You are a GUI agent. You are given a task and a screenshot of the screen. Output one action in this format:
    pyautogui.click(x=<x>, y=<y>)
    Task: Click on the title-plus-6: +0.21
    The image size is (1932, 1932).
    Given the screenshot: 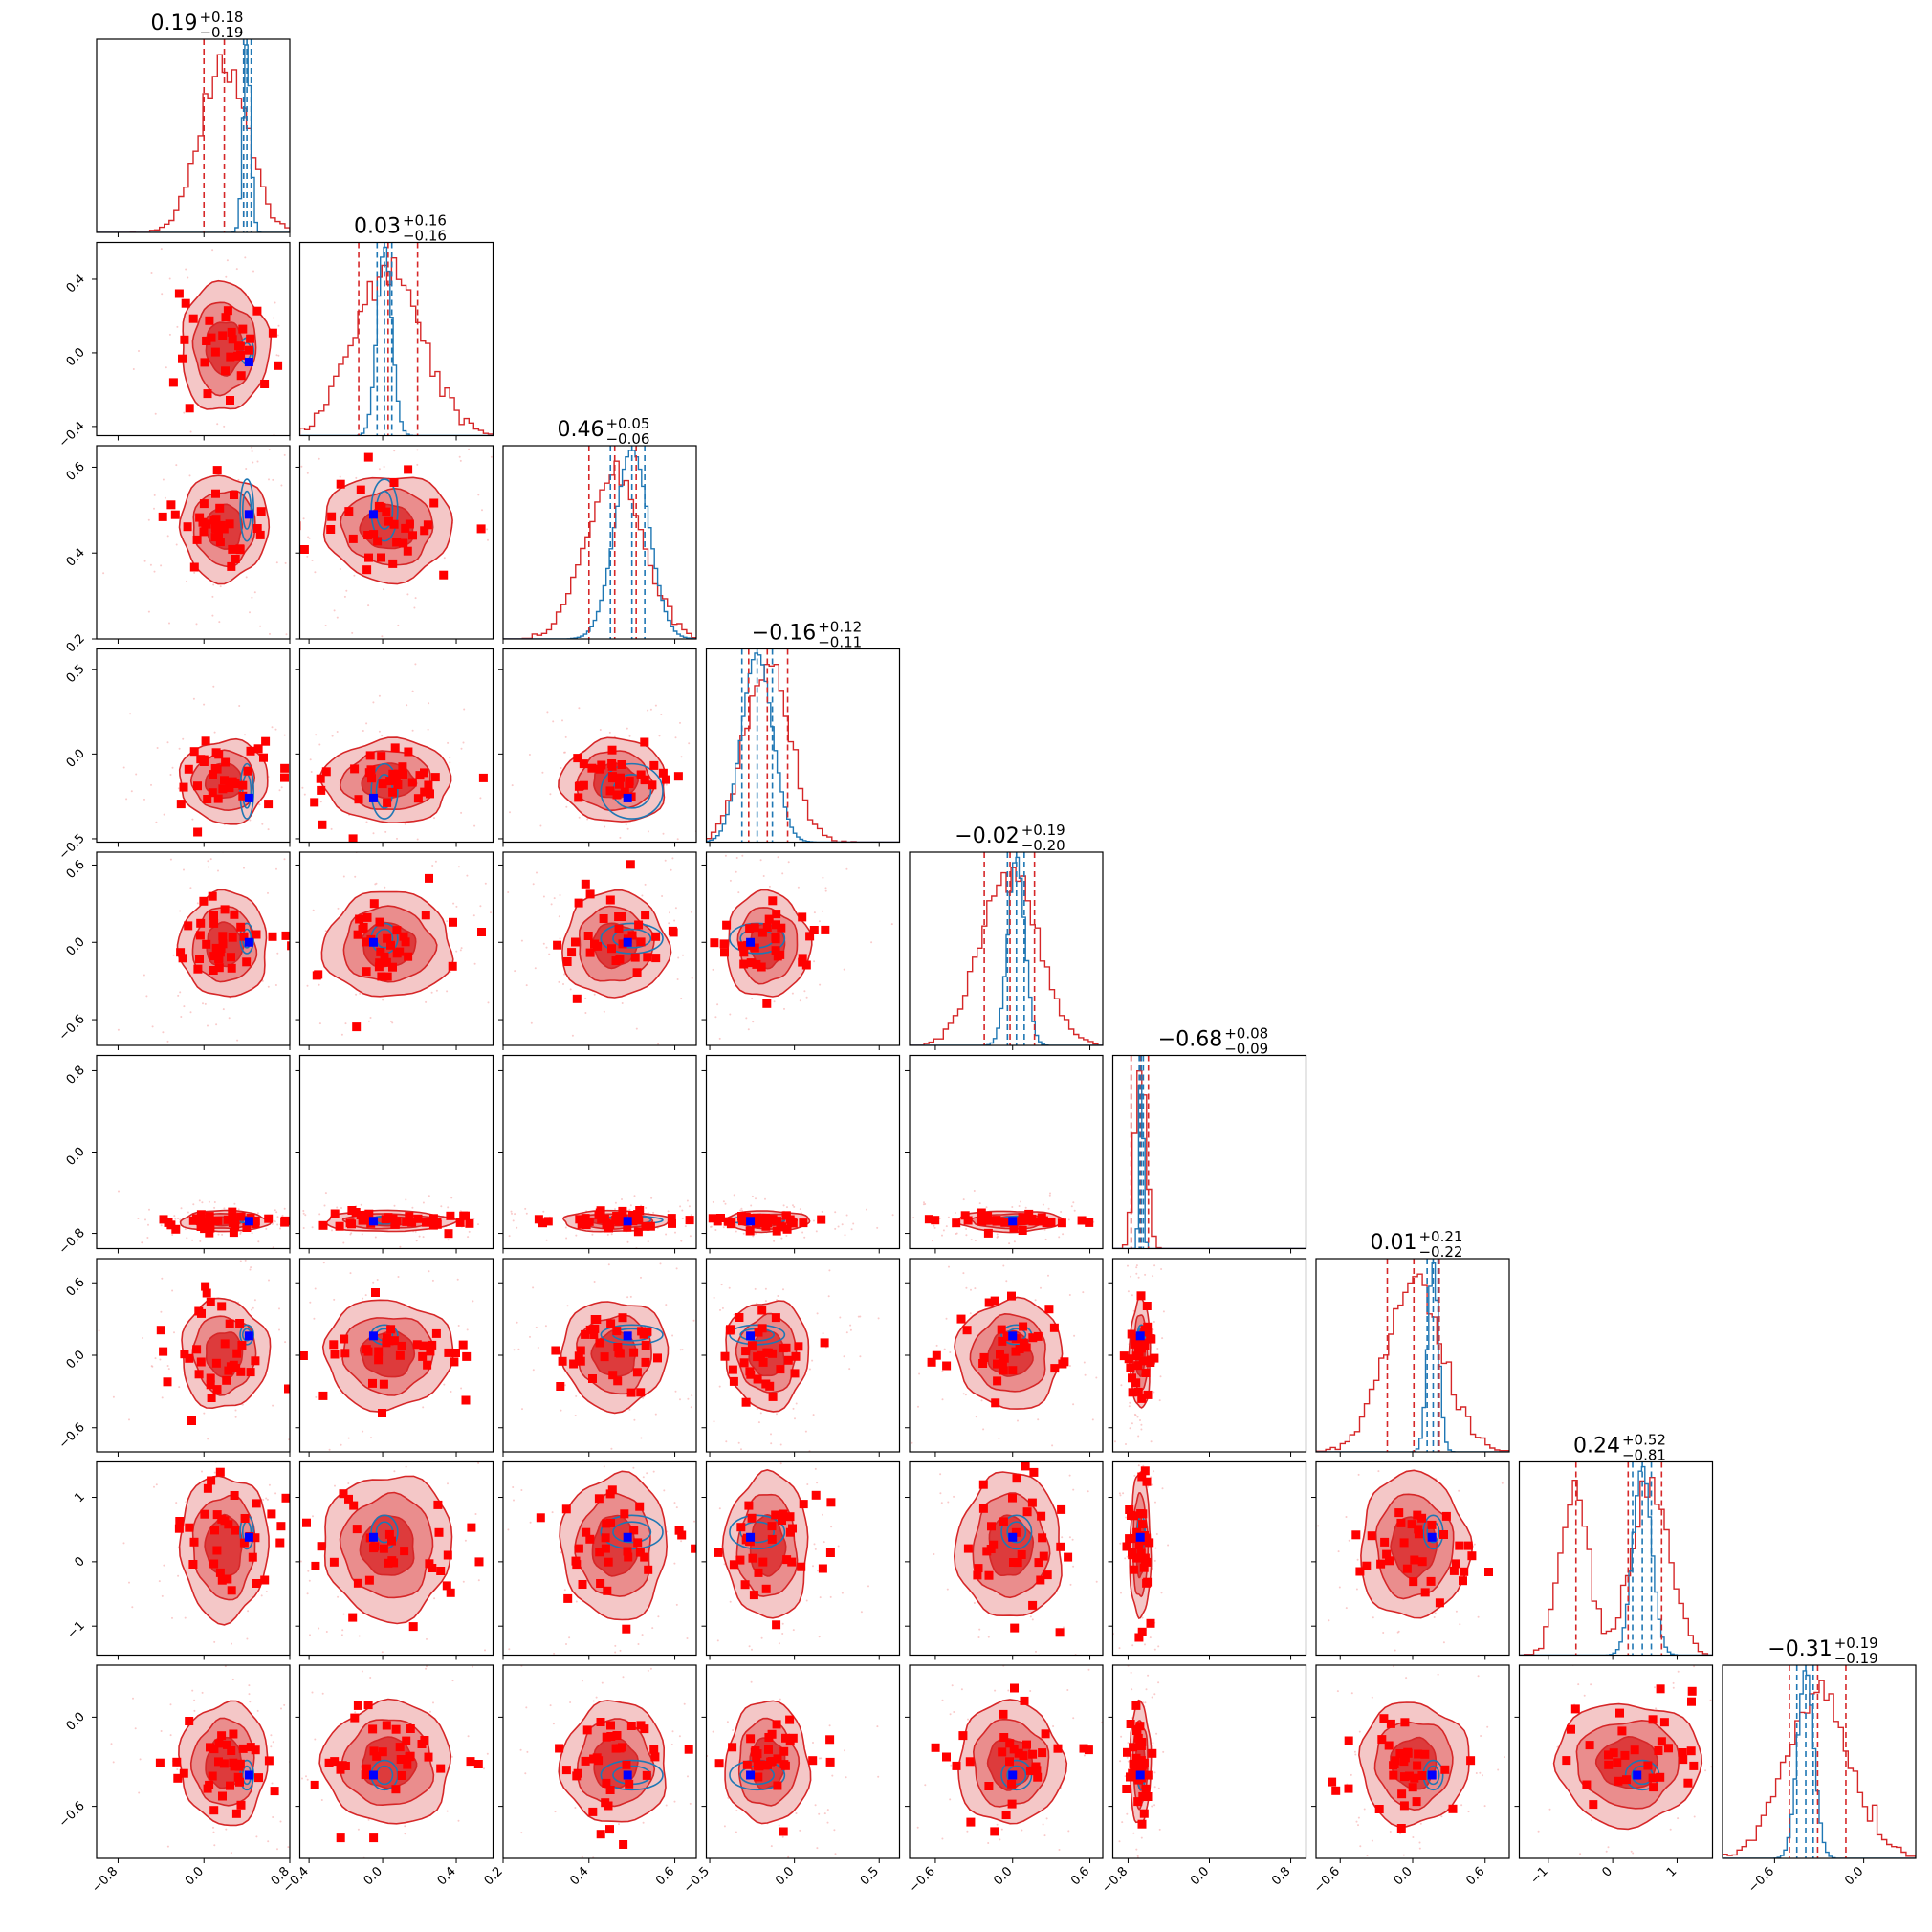 What is the action you would take?
    pyautogui.click(x=1440, y=1236)
    